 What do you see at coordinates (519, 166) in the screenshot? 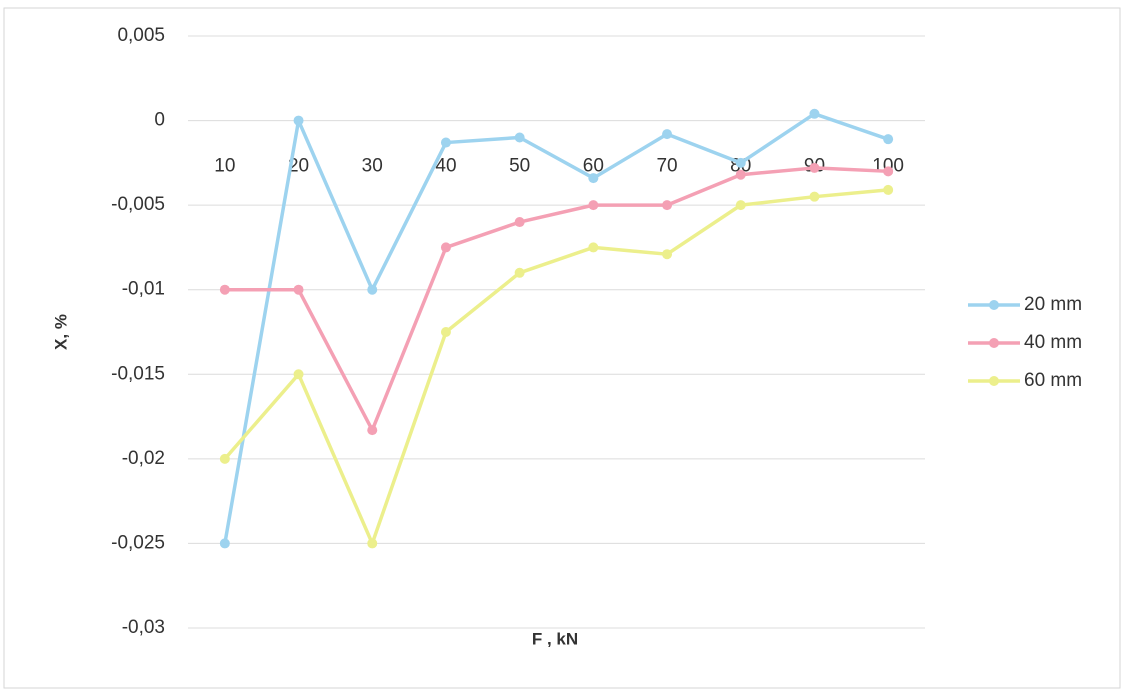
I see `x-tick-label: 50` at bounding box center [519, 166].